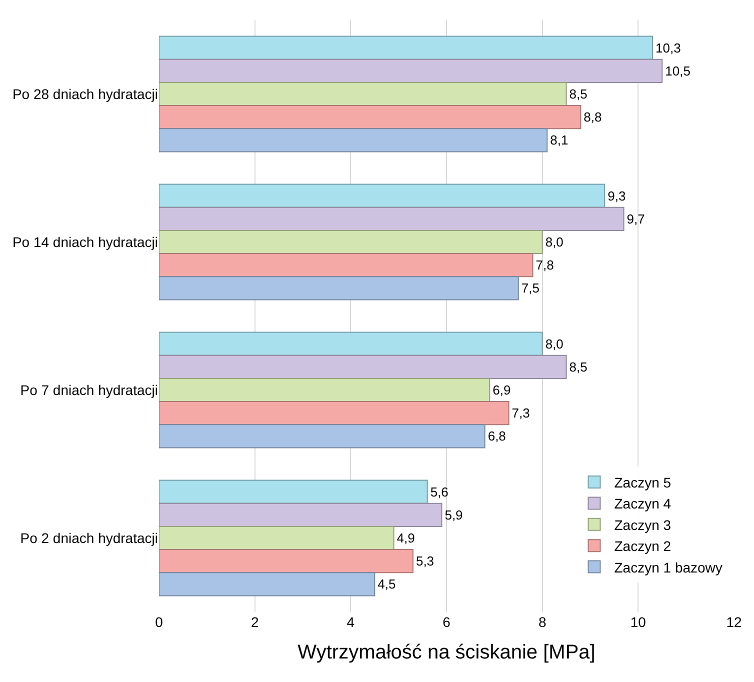 The image size is (754, 682). Describe the element at coordinates (617, 196) in the screenshot. I see `data-label: 9,3` at that location.